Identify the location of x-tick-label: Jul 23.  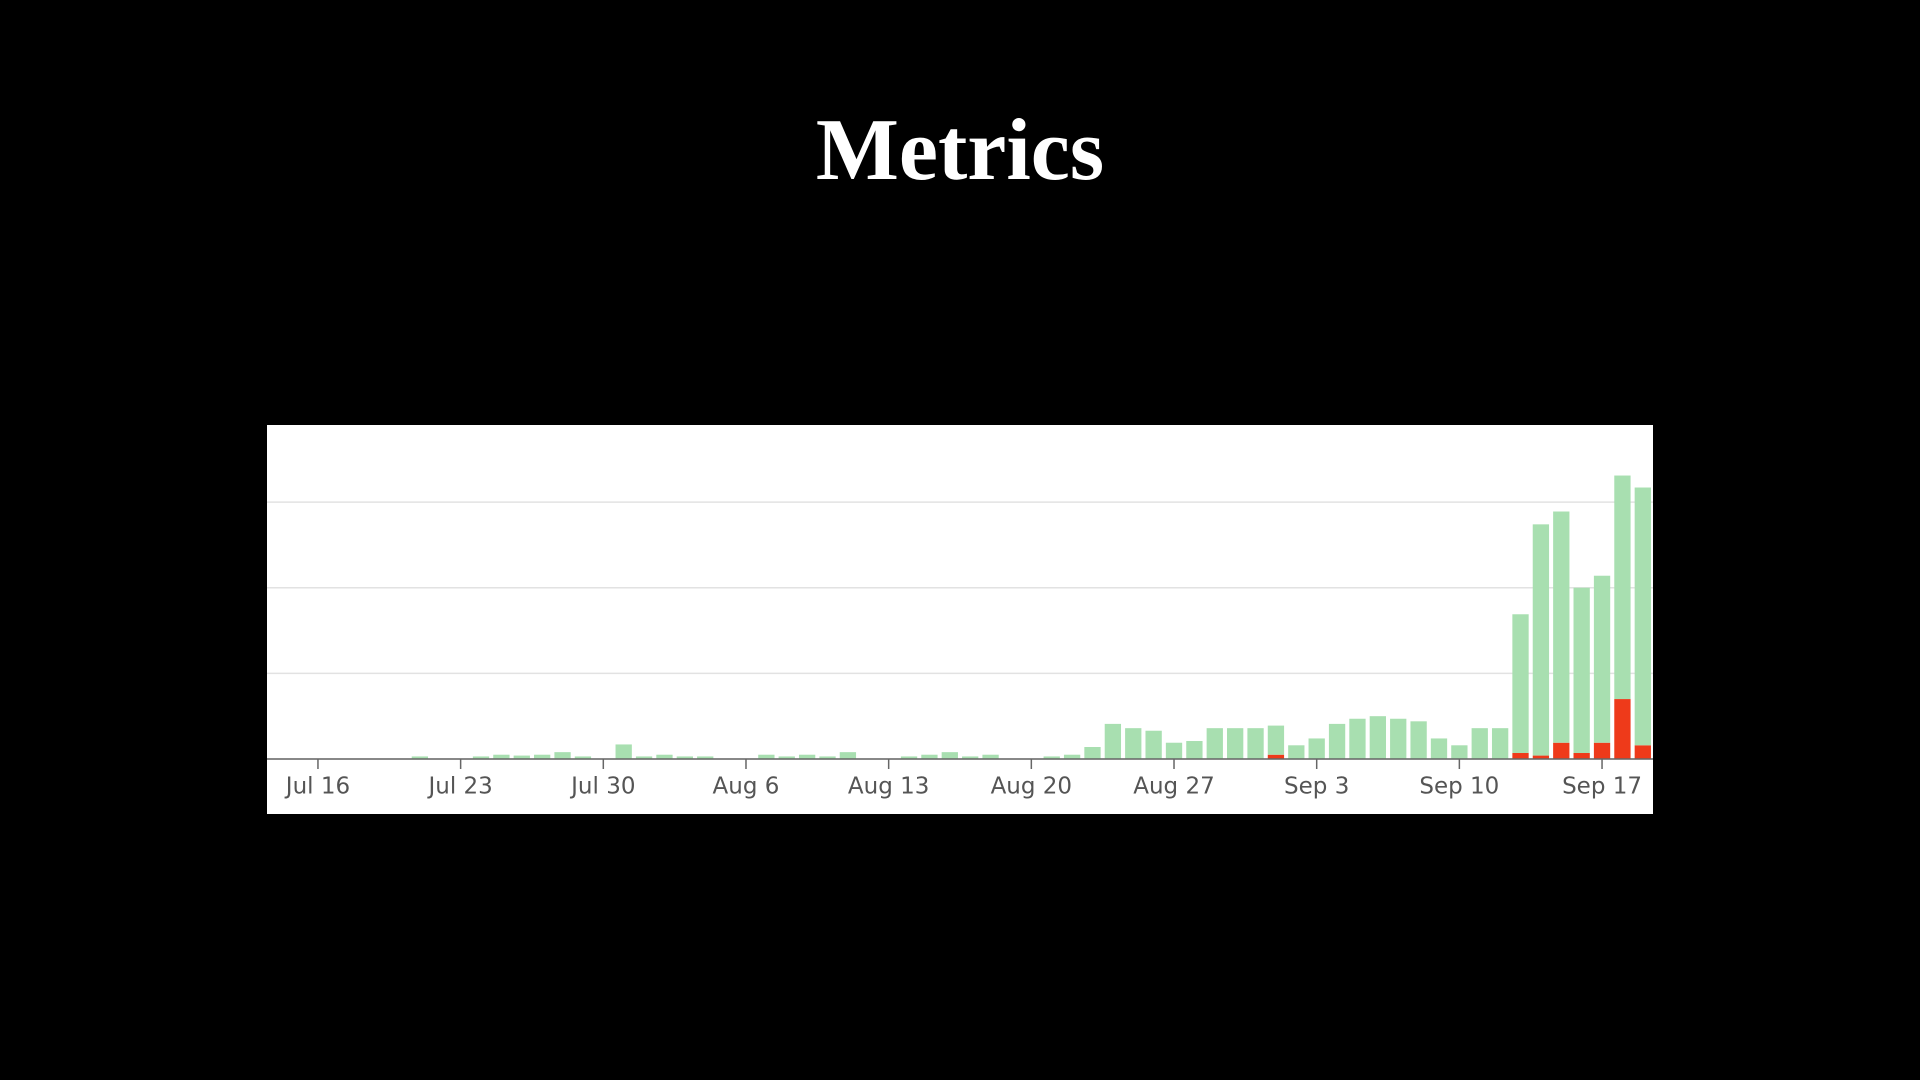
(459, 787).